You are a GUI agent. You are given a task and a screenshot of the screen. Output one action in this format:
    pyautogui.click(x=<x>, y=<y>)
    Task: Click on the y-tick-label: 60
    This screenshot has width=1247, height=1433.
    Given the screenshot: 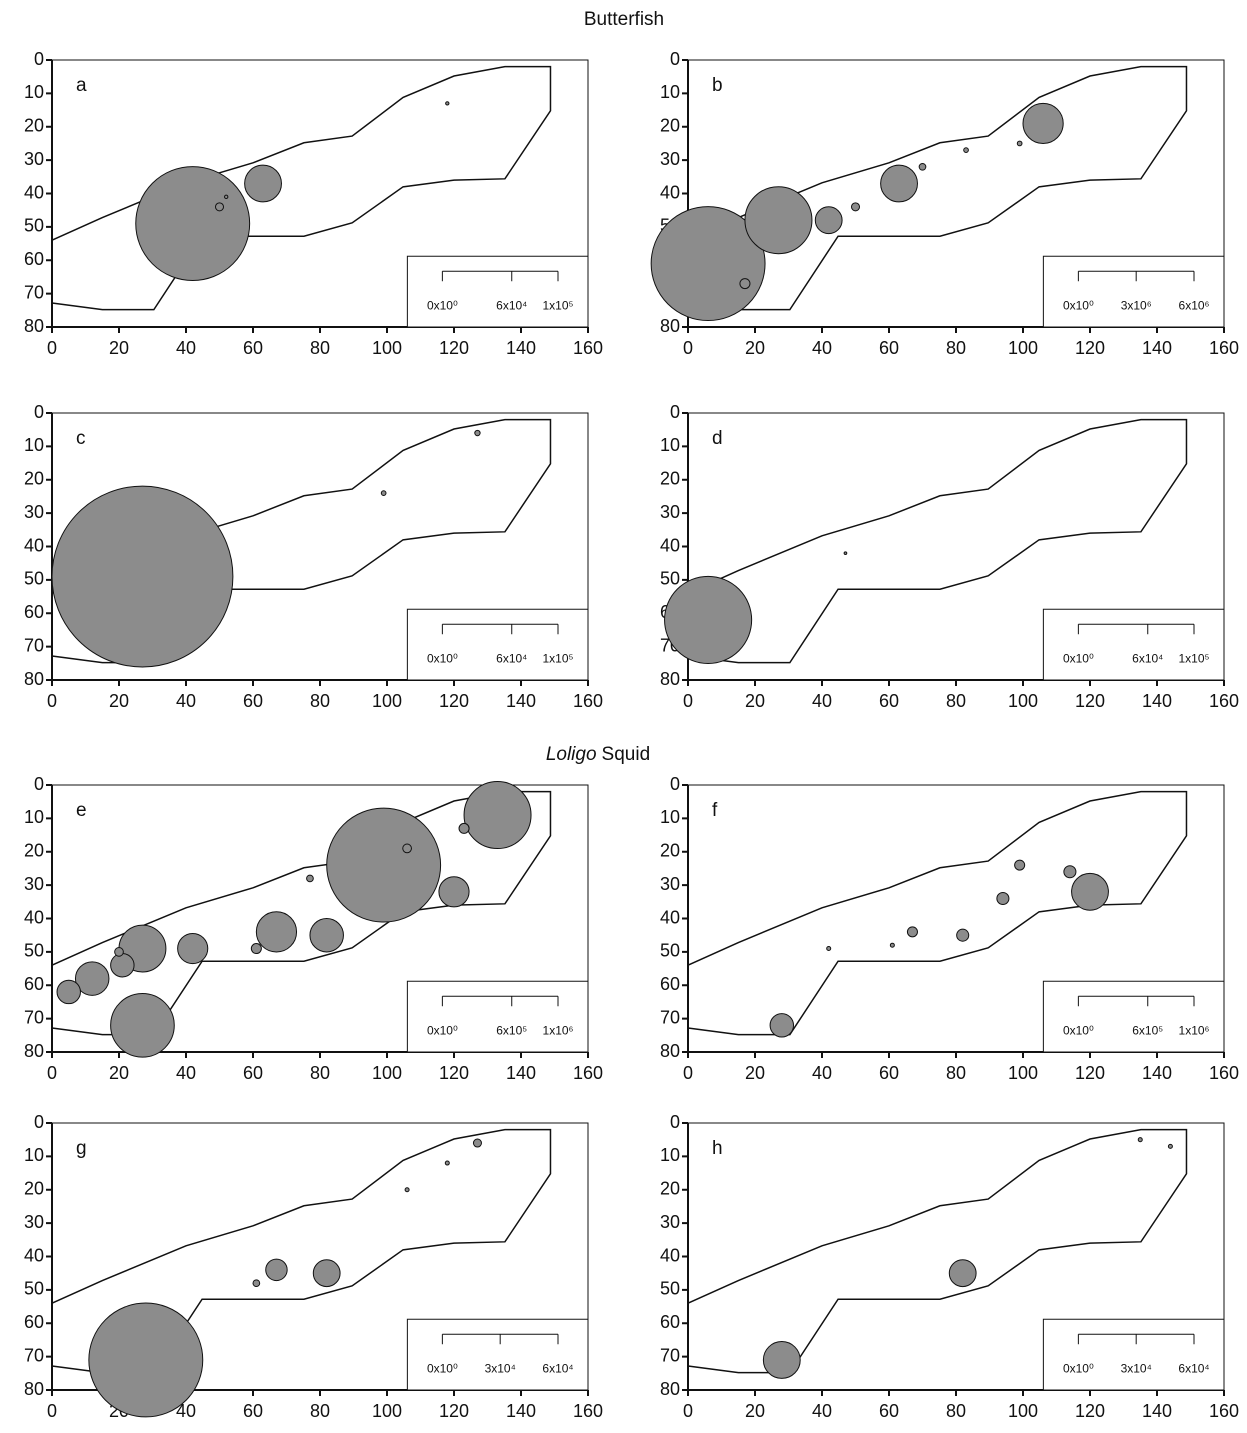 What is the action you would take?
    pyautogui.click(x=34, y=259)
    